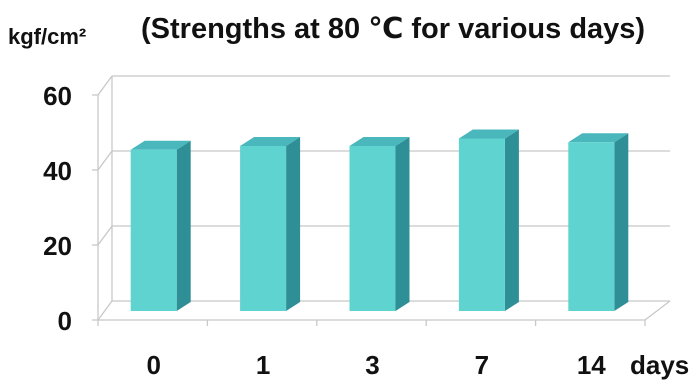  Describe the element at coordinates (65, 321) in the screenshot. I see `y-tick-label: 0` at that location.